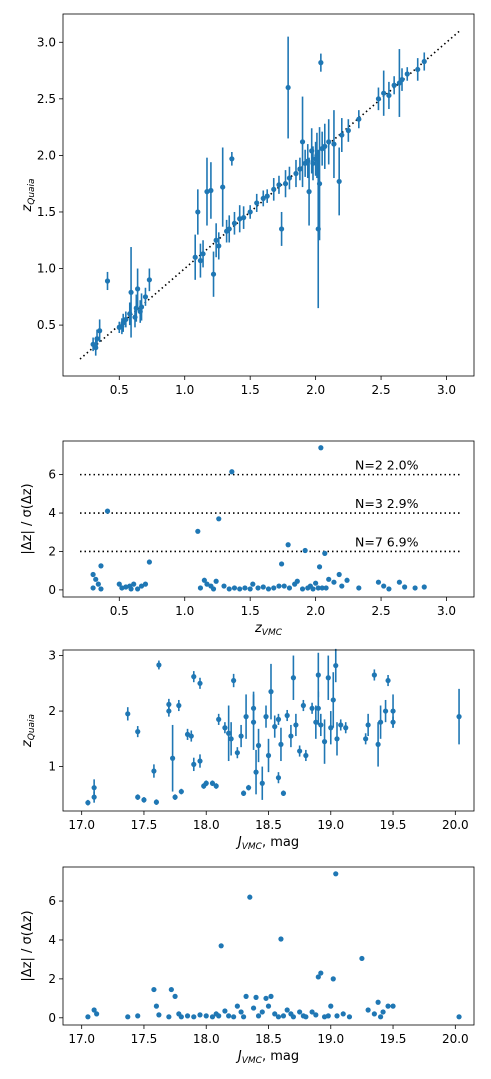  What do you see at coordinates (268, 519) in the screenshot?
I see `plot-frame` at bounding box center [268, 519].